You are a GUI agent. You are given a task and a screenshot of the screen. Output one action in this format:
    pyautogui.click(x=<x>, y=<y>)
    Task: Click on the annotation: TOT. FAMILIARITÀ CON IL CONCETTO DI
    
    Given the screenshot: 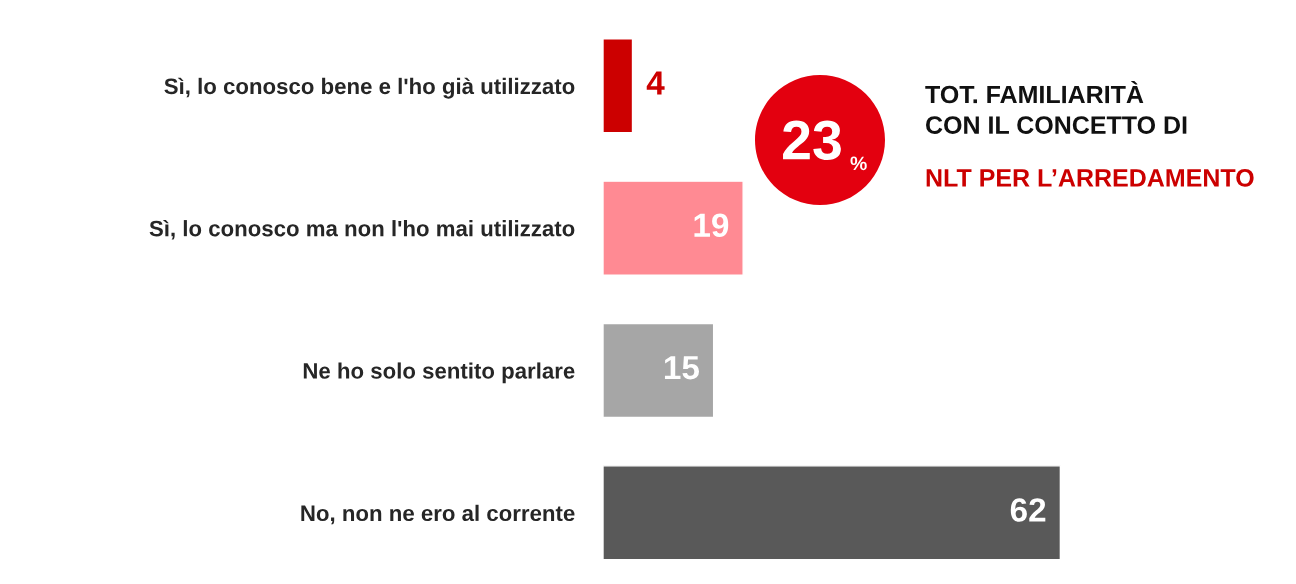 What is the action you would take?
    pyautogui.click(x=1056, y=107)
    